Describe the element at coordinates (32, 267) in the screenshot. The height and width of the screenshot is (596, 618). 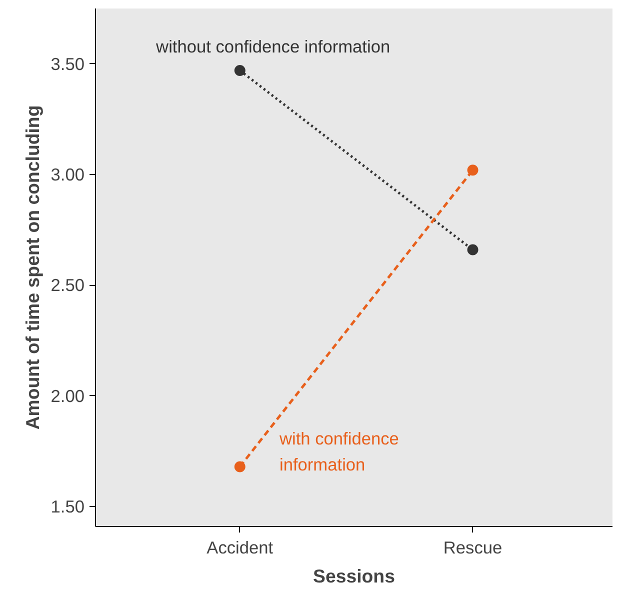
I see `y-axis-title: Amount of time spent on concluding` at that location.